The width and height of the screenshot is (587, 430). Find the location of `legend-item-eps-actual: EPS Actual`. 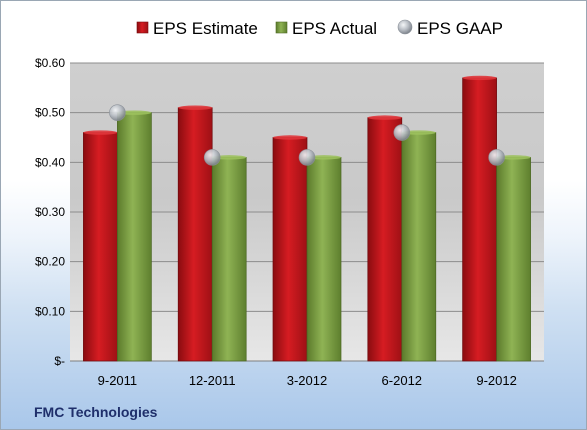

legend-item-eps-actual: EPS Actual is located at coordinates (326, 28).